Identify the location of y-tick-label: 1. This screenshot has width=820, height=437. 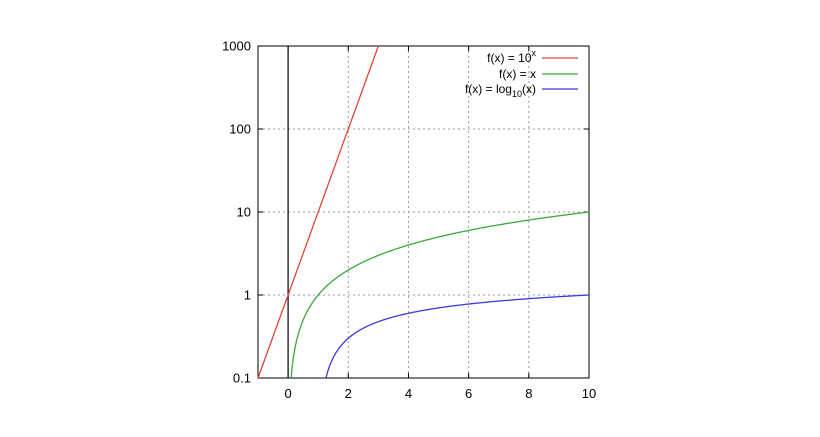
(247, 295).